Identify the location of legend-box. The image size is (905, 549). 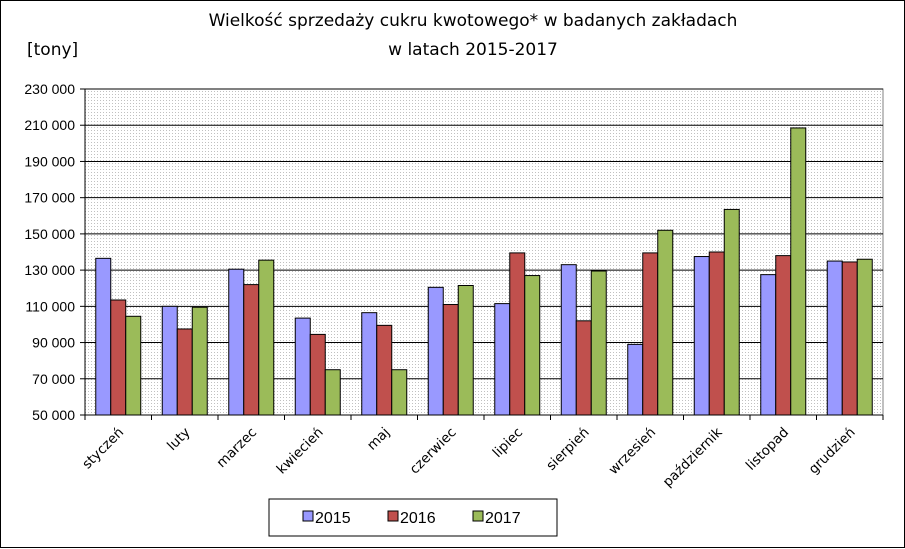
(413, 517).